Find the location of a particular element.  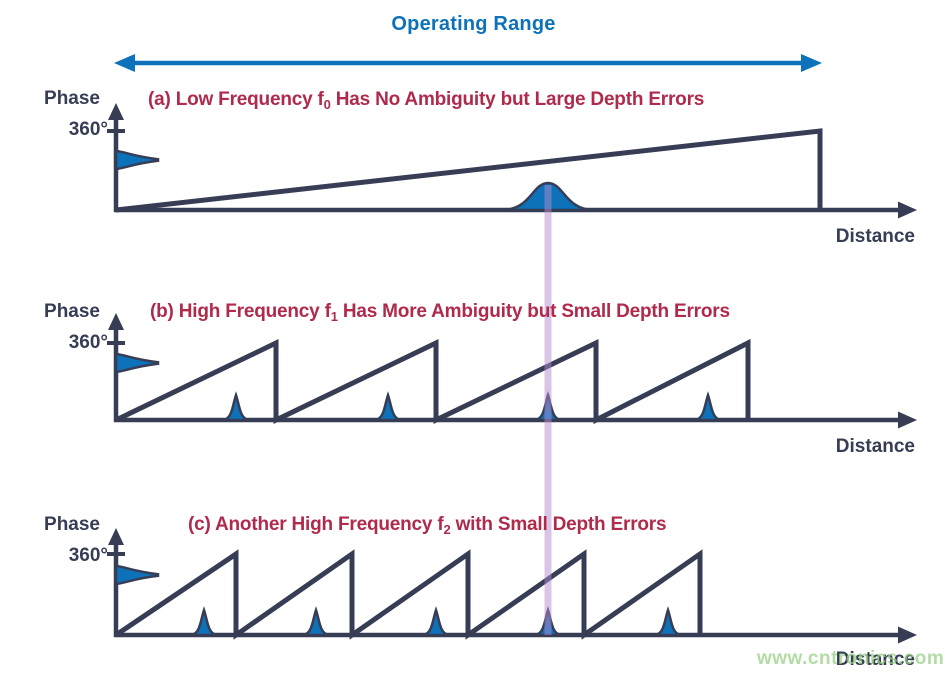

phase-max-label-c: 360° is located at coordinates (88, 555).